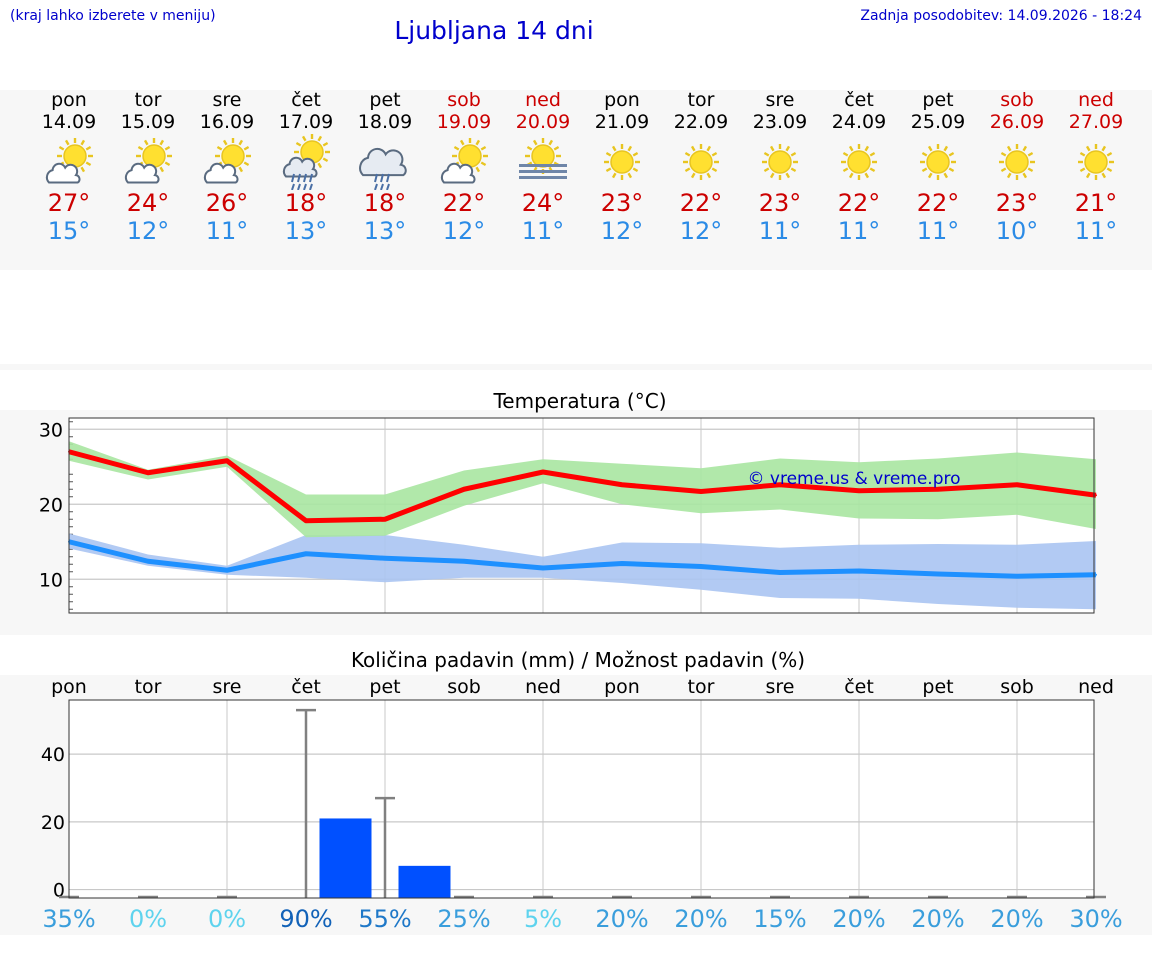 The width and height of the screenshot is (1152, 975). What do you see at coordinates (543, 919) in the screenshot?
I see `precip-probability: 5%` at bounding box center [543, 919].